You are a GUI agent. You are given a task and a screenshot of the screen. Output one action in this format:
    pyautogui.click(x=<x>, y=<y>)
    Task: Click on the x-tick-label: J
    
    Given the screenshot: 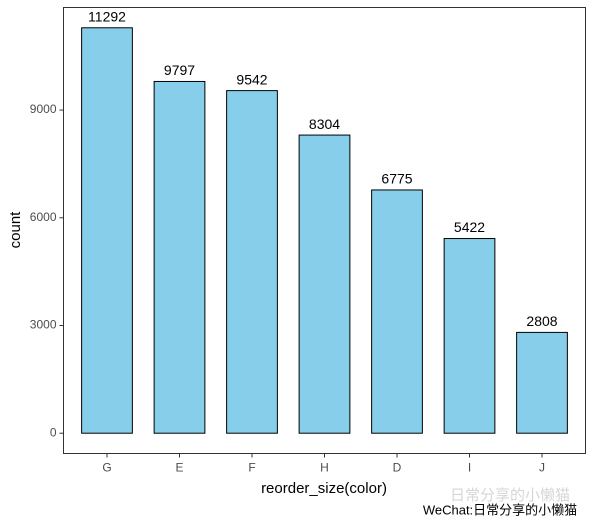 What is the action you would take?
    pyautogui.click(x=542, y=468)
    